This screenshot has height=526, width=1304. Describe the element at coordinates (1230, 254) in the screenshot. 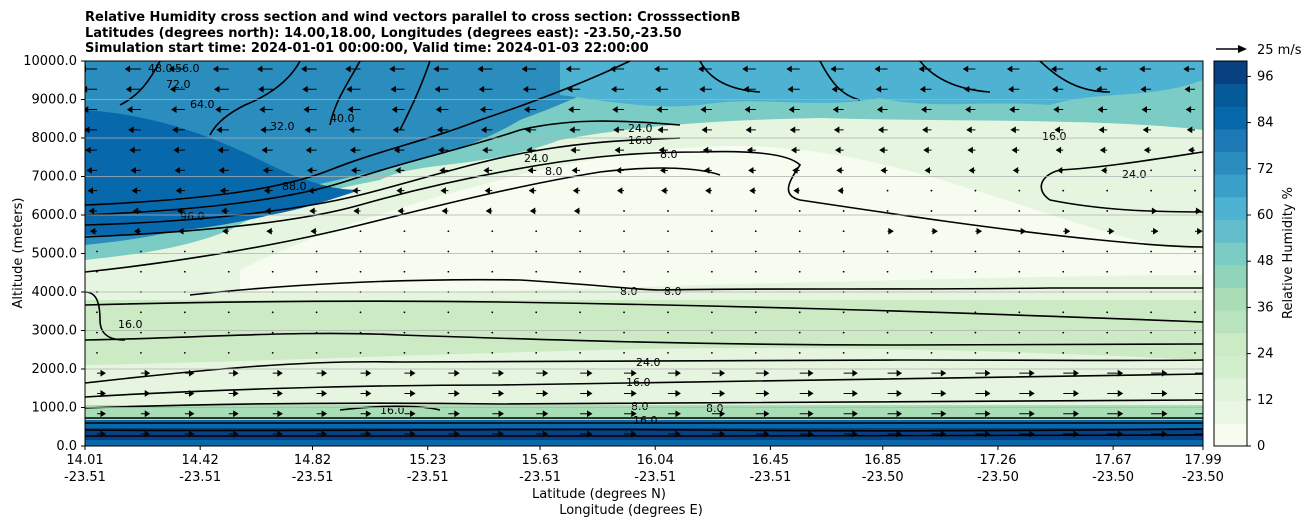

I see `colorbar-bands` at that location.